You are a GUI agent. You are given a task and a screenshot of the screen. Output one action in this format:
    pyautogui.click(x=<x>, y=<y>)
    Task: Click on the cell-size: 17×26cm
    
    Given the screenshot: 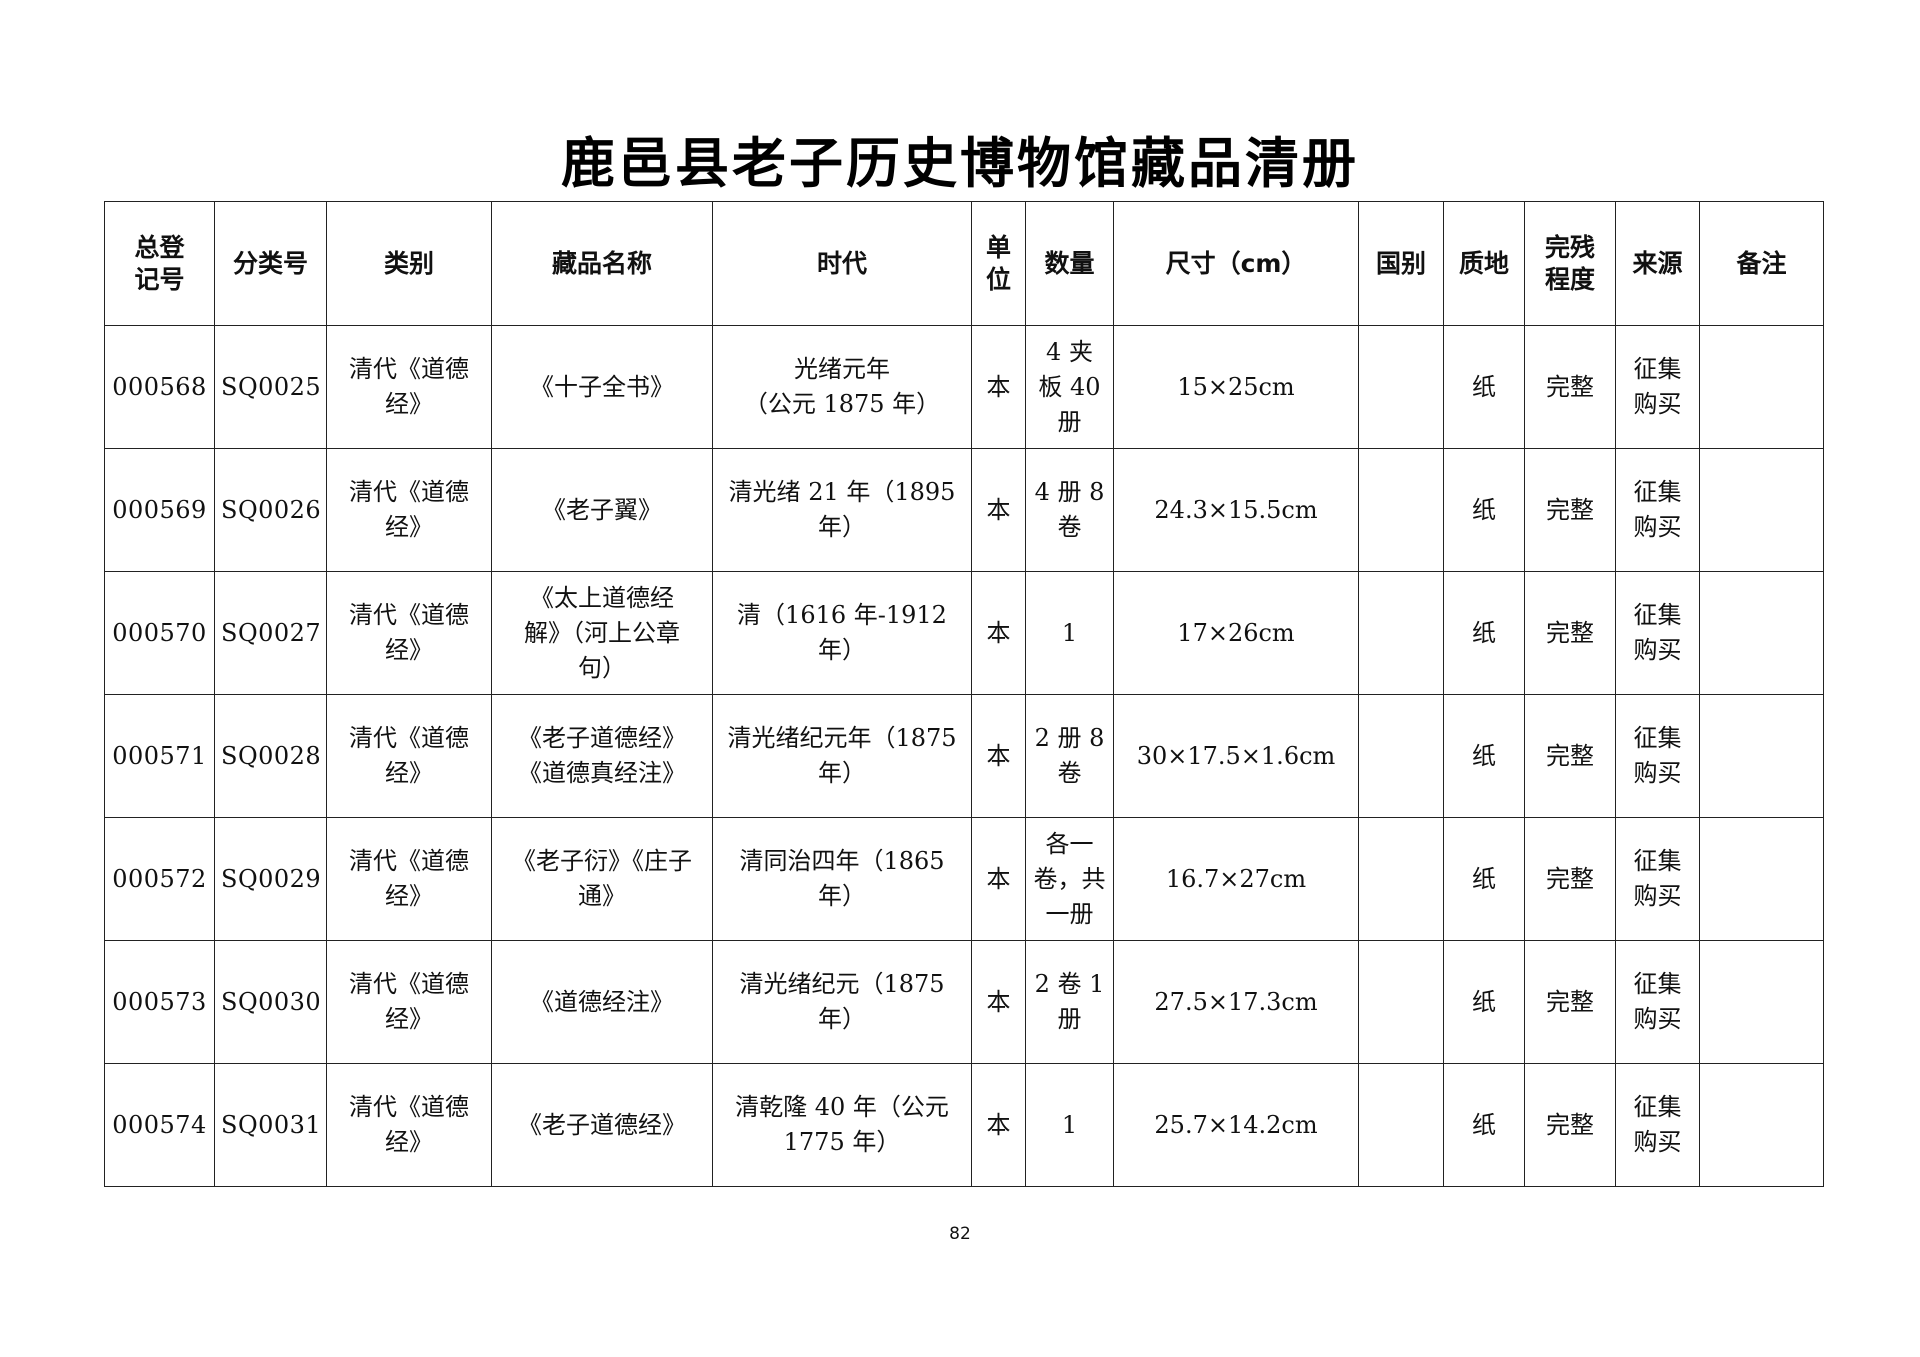 What is the action you would take?
    pyautogui.click(x=1236, y=633)
    